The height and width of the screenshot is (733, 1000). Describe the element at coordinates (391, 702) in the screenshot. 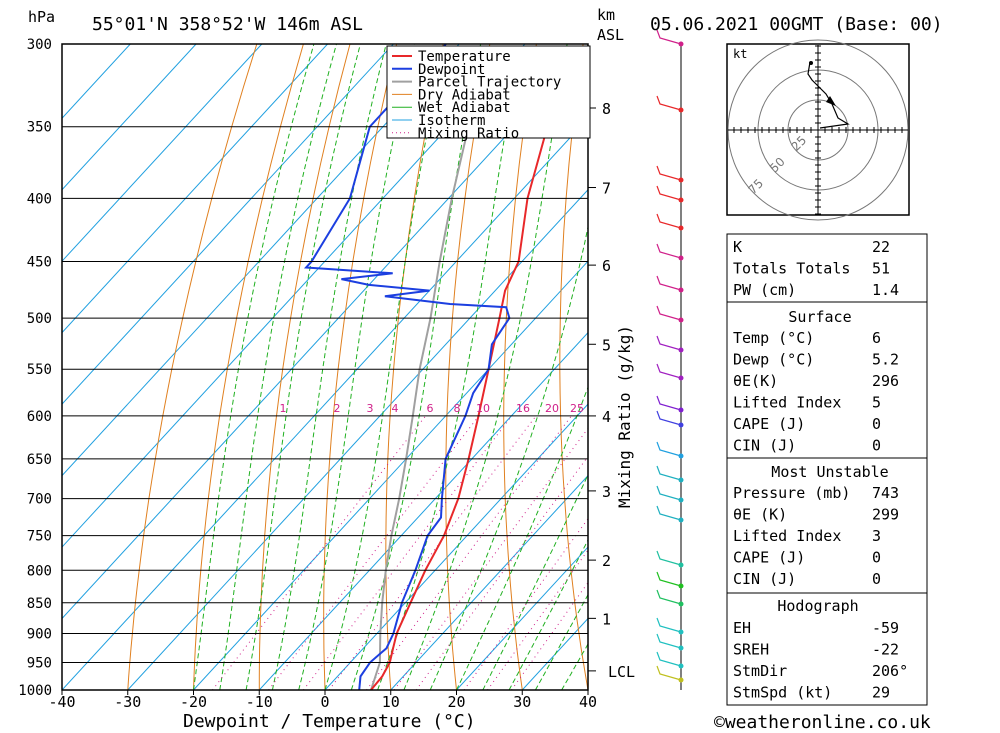

I see `x-tick-label: 10` at that location.